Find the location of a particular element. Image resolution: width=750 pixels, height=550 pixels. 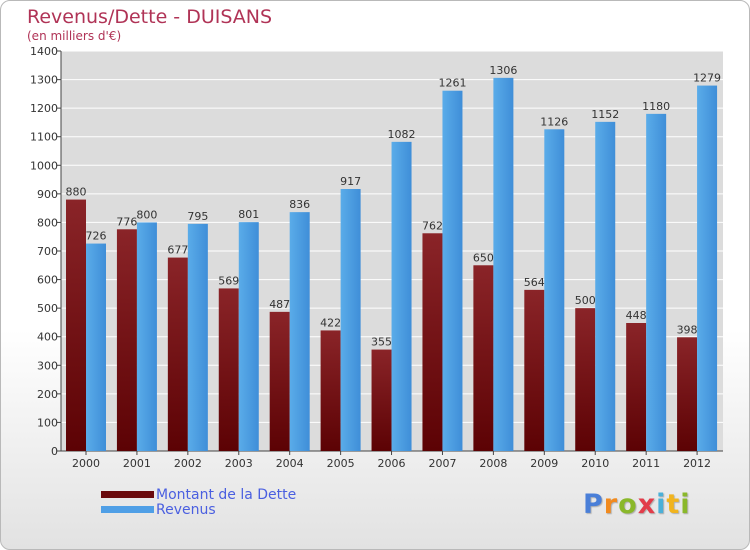

y-tick-label: 300 is located at coordinates (47, 365).